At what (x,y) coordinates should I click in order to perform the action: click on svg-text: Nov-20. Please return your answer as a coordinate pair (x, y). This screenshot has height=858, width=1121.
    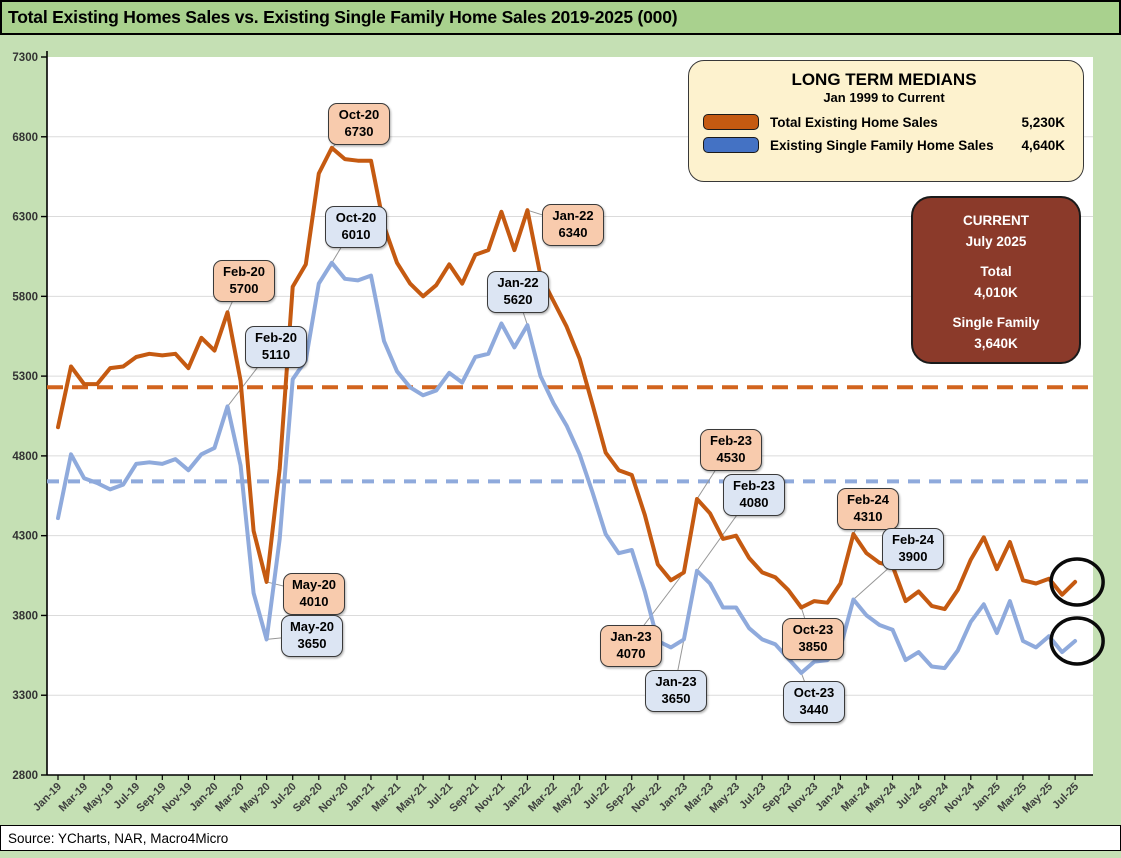
    Looking at the image, I should click on (334, 798).